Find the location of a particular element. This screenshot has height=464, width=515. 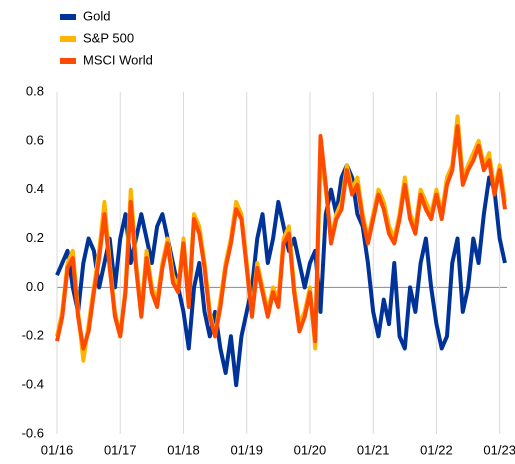

y-tick-label: 0.6 is located at coordinates (35, 139).